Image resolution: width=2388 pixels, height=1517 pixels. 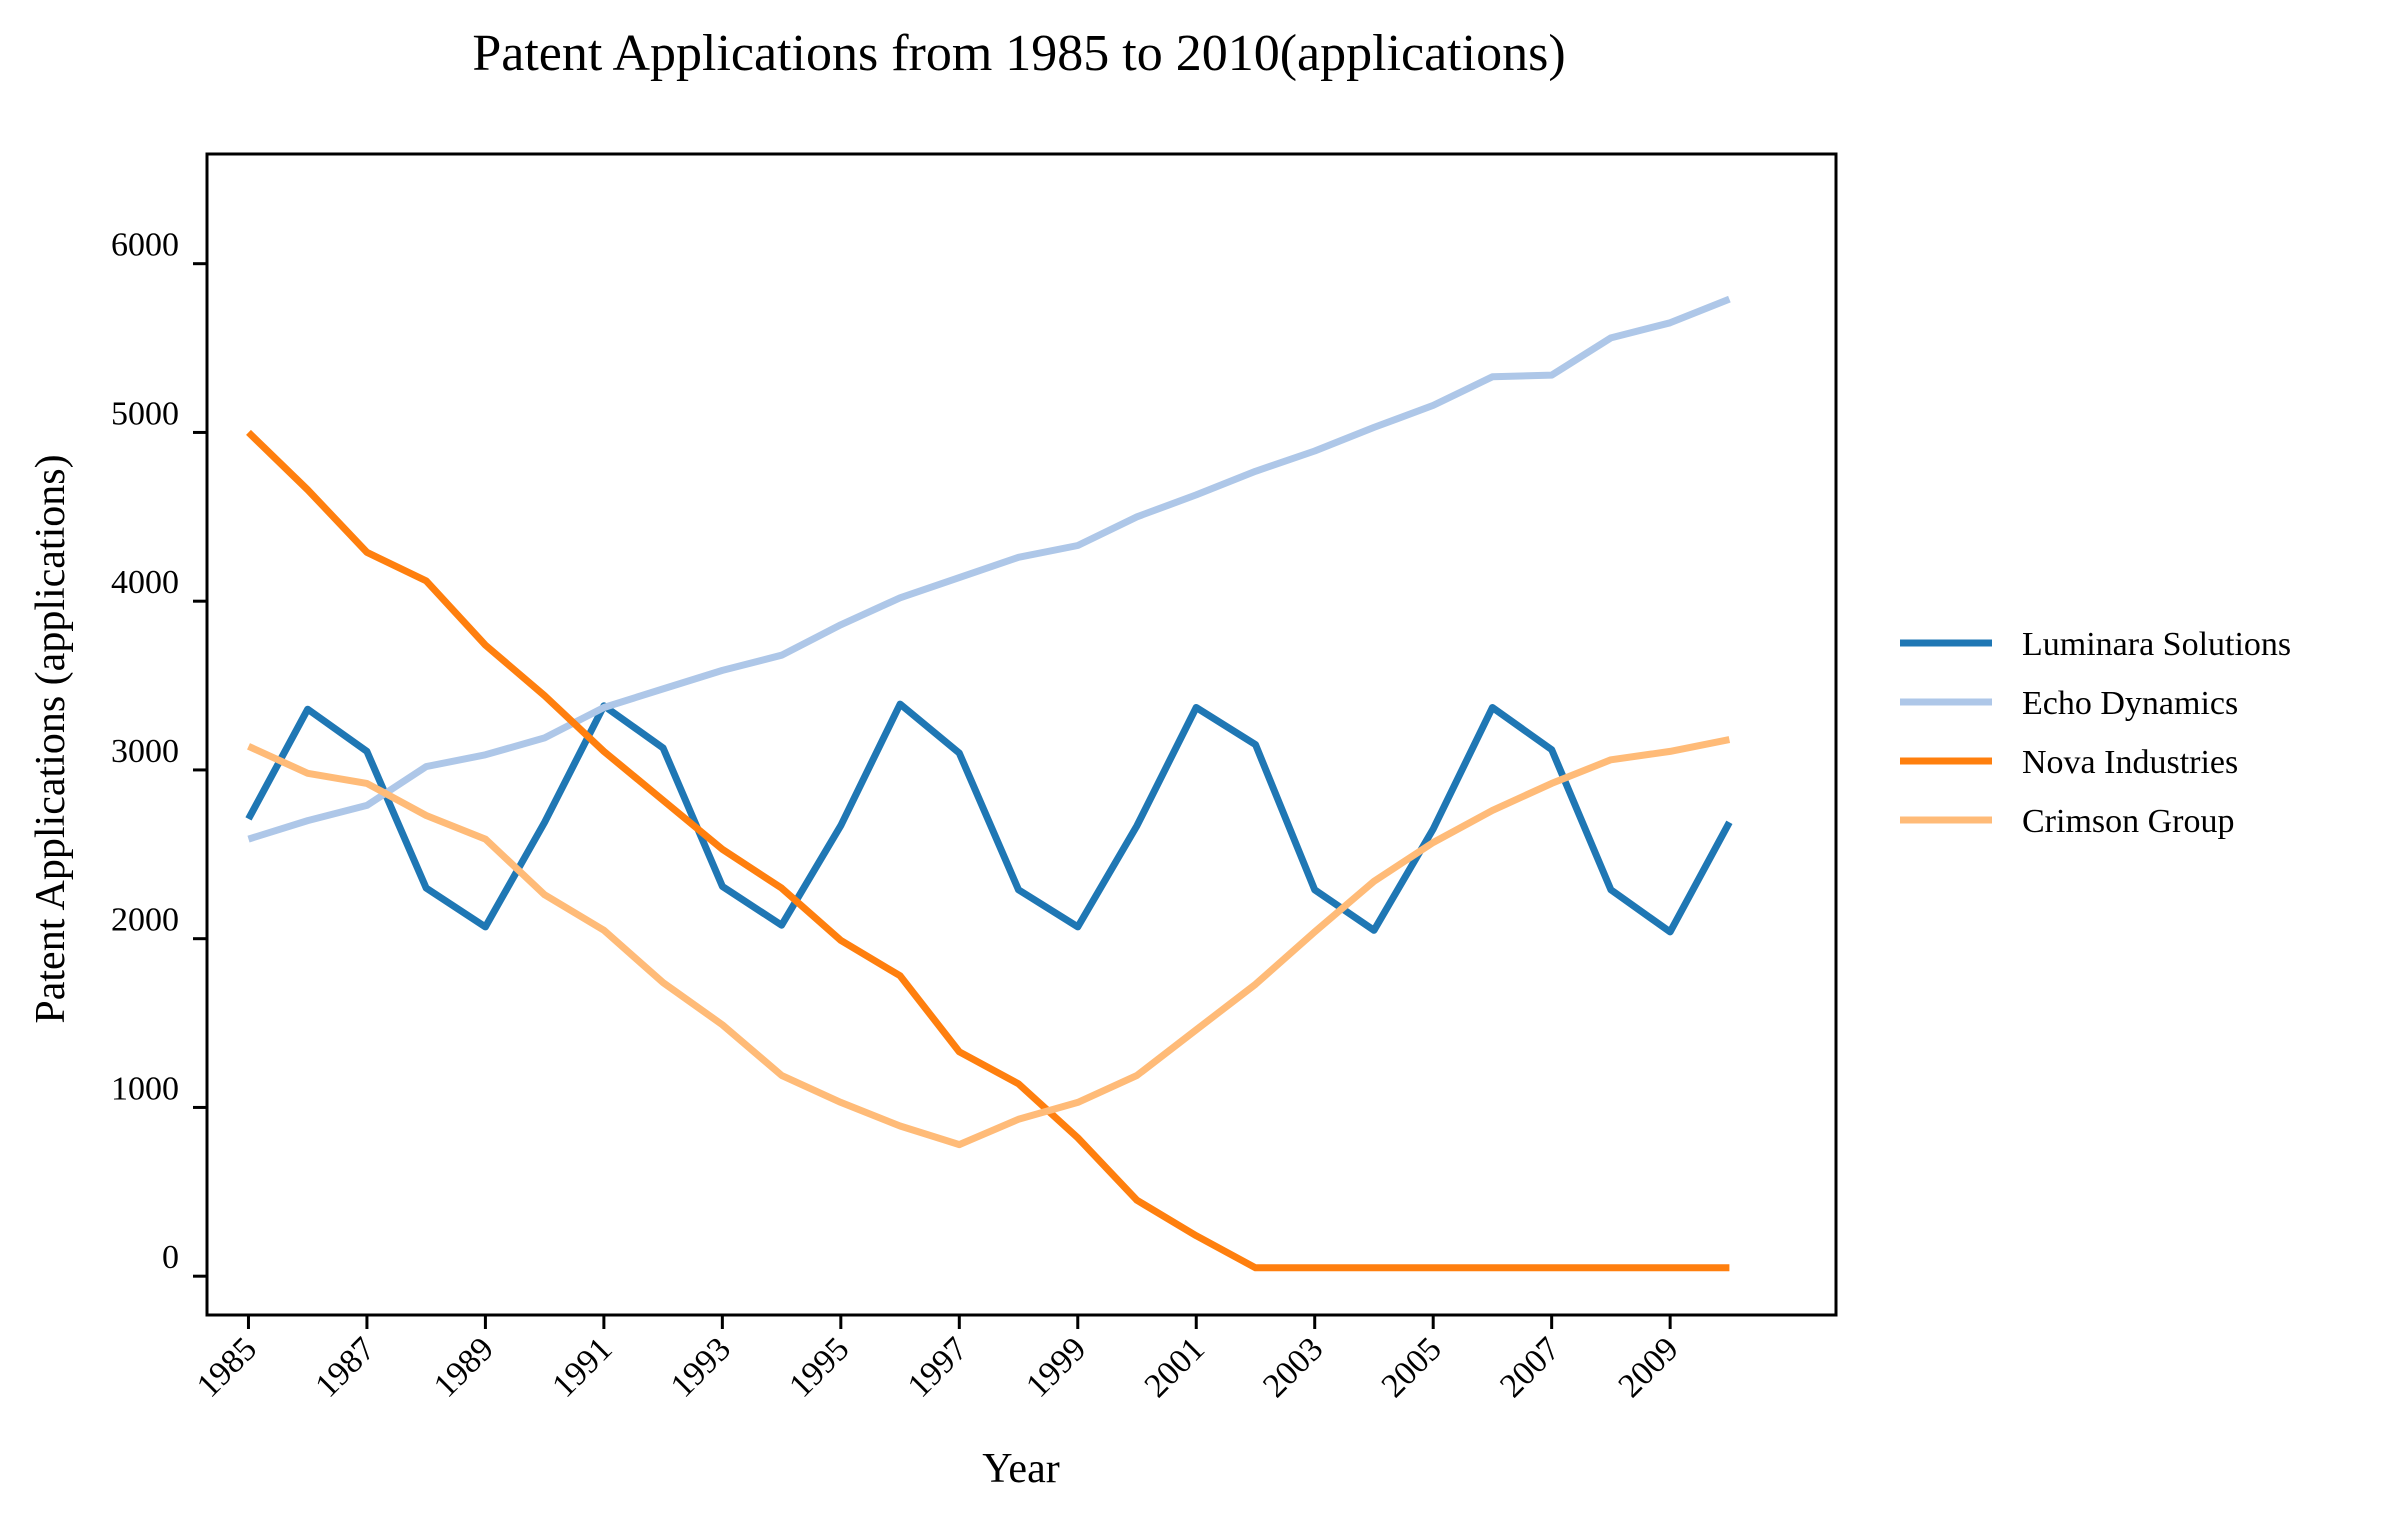 What do you see at coordinates (227, 1367) in the screenshot?
I see `x-tick-label-0: 1985` at bounding box center [227, 1367].